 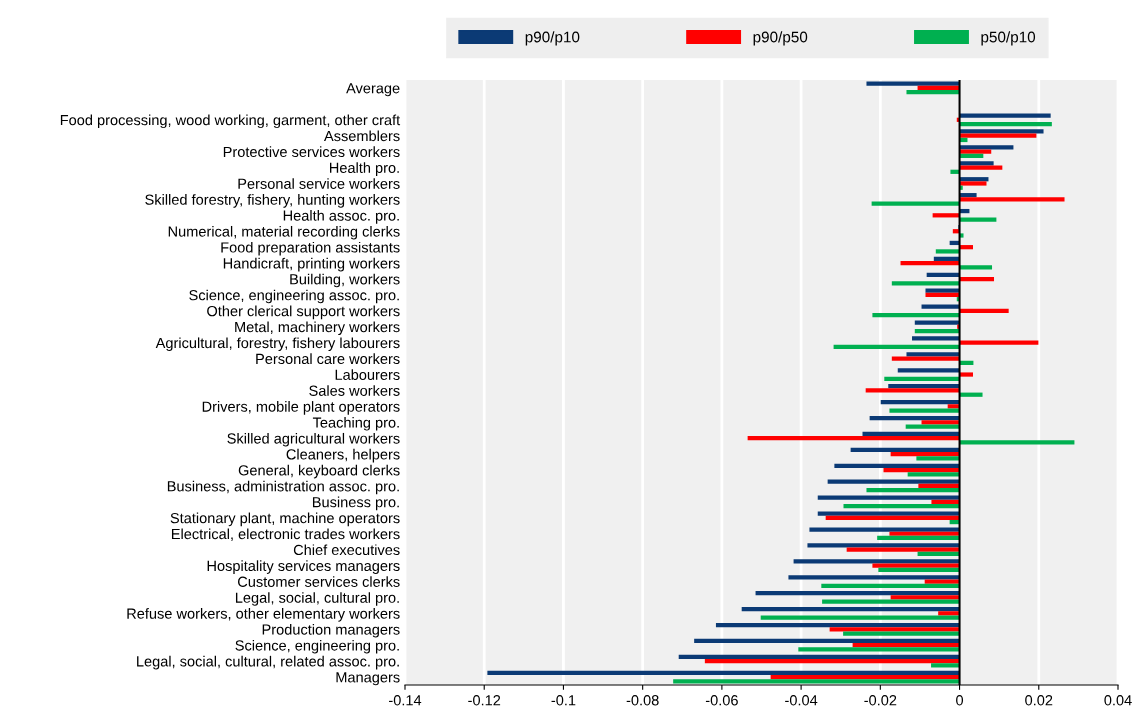 What do you see at coordinates (355, 503) in the screenshot?
I see `y-tick-label: Business pro.` at bounding box center [355, 503].